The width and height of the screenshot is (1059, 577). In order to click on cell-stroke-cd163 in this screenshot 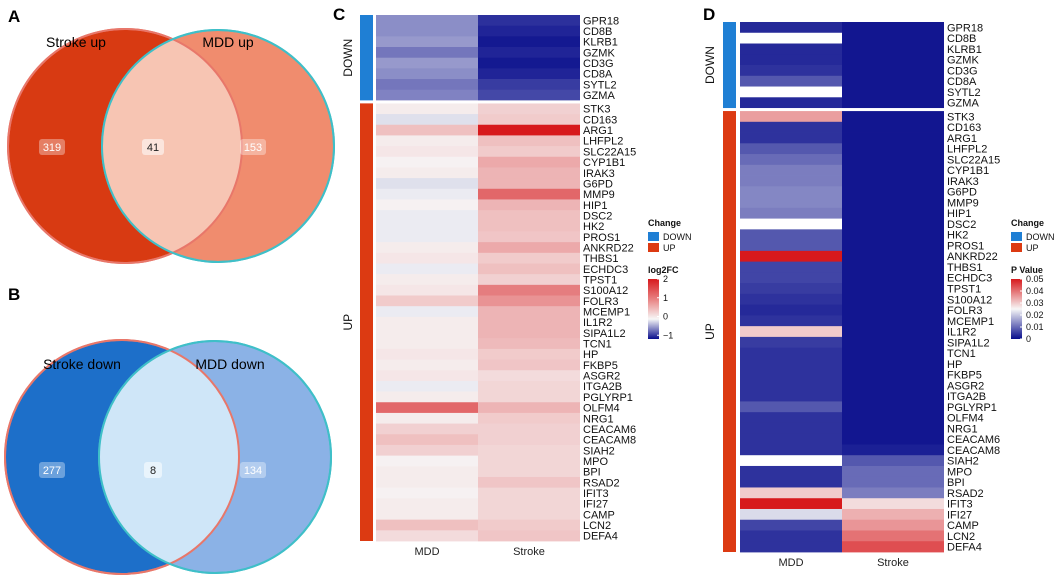, I will do `click(529, 120)`.